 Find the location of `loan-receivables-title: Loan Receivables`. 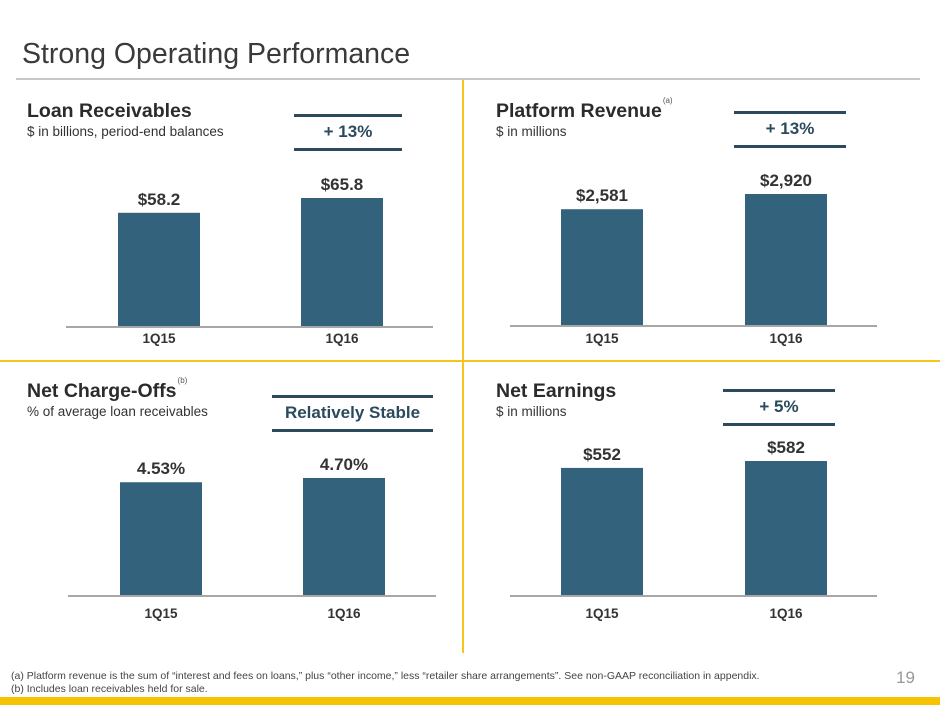

loan-receivables-title: Loan Receivables is located at coordinates (109, 111).